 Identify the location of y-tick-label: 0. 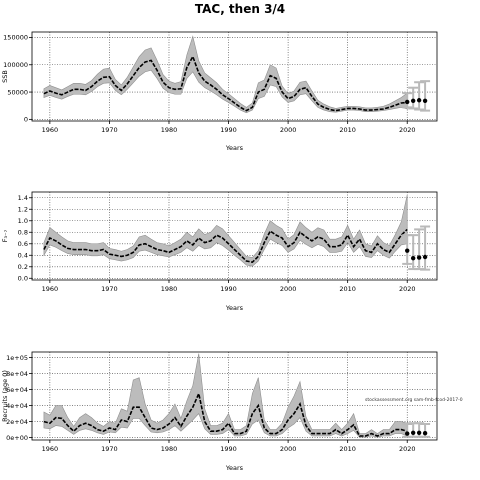
(26, 120).